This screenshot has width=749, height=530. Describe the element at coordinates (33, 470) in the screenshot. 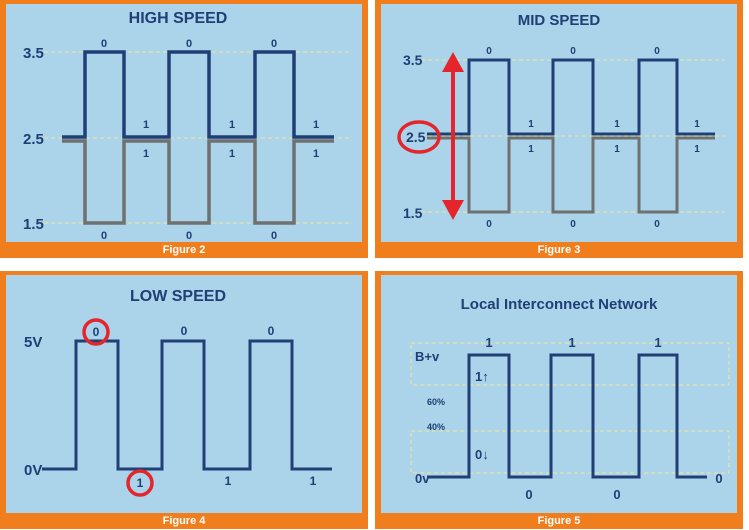

I see `level-label-bottom: 0V` at that location.